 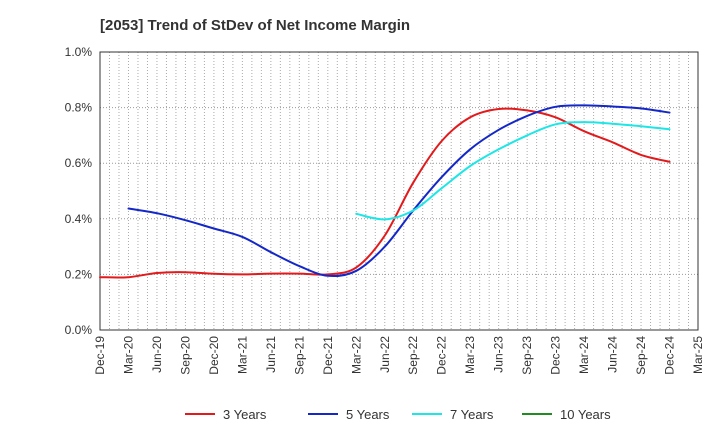 What do you see at coordinates (356, 355) in the screenshot?
I see `x-tick-label: Mar-22` at bounding box center [356, 355].